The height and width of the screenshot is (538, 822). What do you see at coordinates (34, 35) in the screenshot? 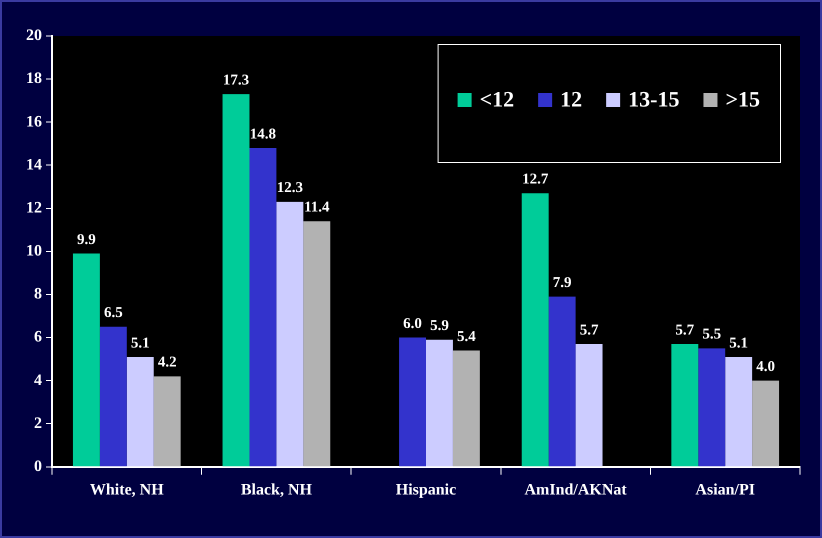
I see `y-tick-label: 20` at bounding box center [34, 35].